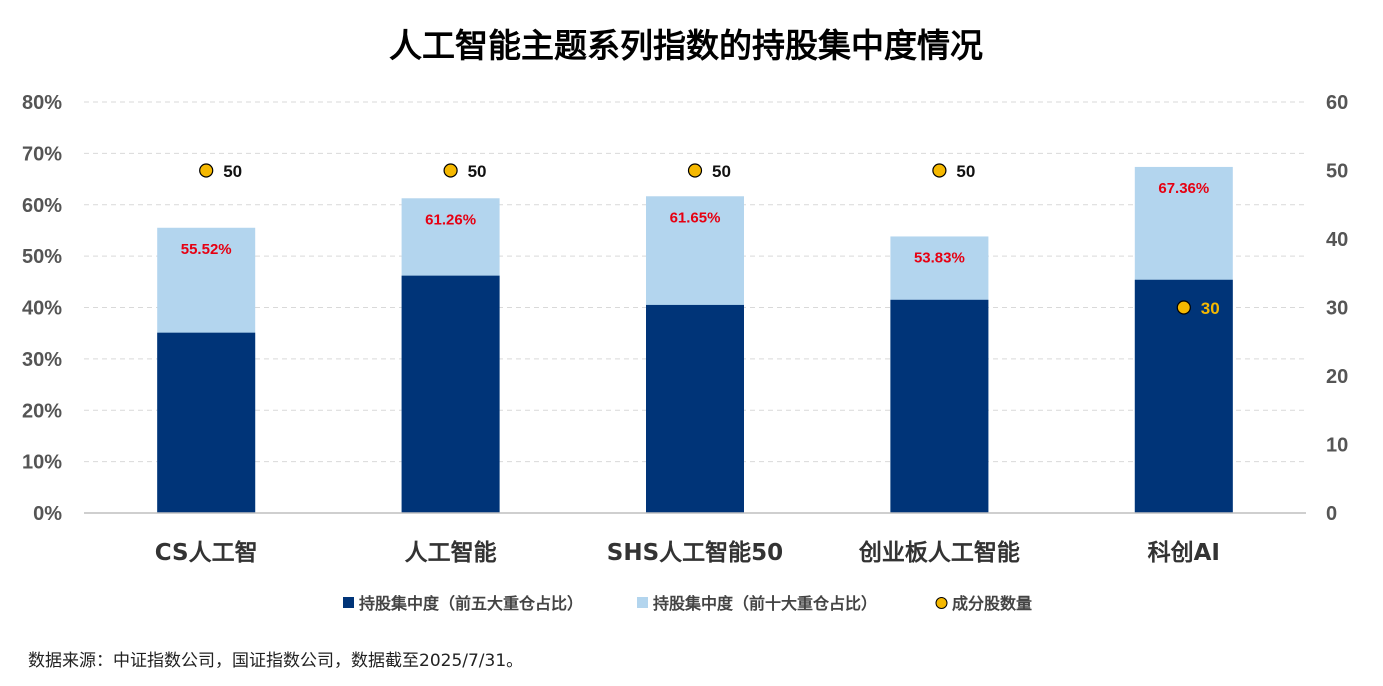 The image size is (1383, 686). What do you see at coordinates (695, 217) in the screenshot?
I see `data-label-top10: 61.65%` at bounding box center [695, 217].